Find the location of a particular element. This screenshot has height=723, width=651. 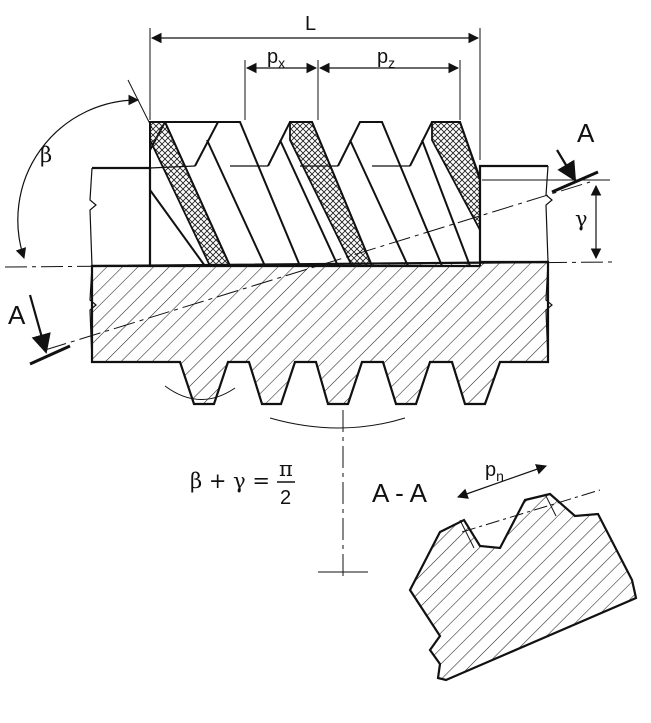

section-mark-left: A is located at coordinates (17, 315).